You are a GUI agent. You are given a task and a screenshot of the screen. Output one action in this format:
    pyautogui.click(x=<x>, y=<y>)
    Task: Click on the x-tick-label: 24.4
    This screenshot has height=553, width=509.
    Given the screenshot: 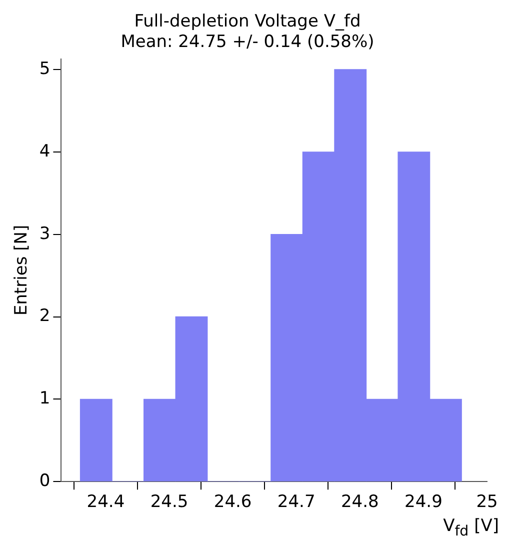 What is the action you would take?
    pyautogui.click(x=105, y=502)
    